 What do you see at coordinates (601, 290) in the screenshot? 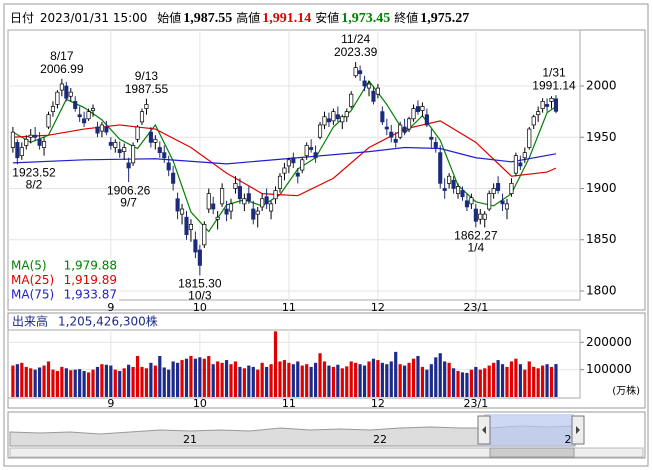
I see `y-tick-label: 1800` at bounding box center [601, 290].